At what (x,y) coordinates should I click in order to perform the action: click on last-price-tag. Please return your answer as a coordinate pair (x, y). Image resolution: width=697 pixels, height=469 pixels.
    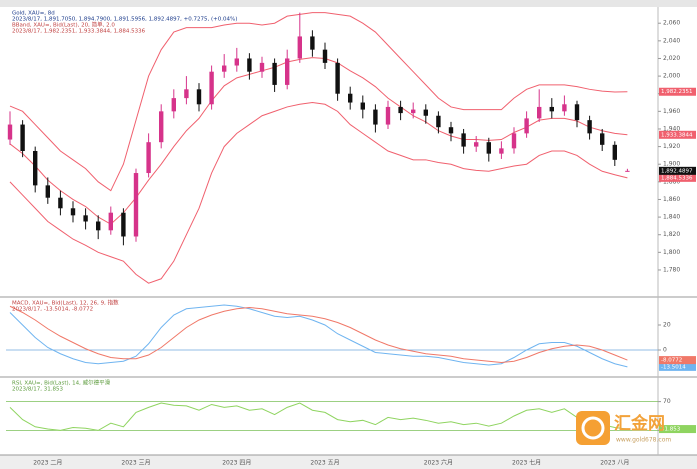
    Looking at the image, I should click on (677, 170).